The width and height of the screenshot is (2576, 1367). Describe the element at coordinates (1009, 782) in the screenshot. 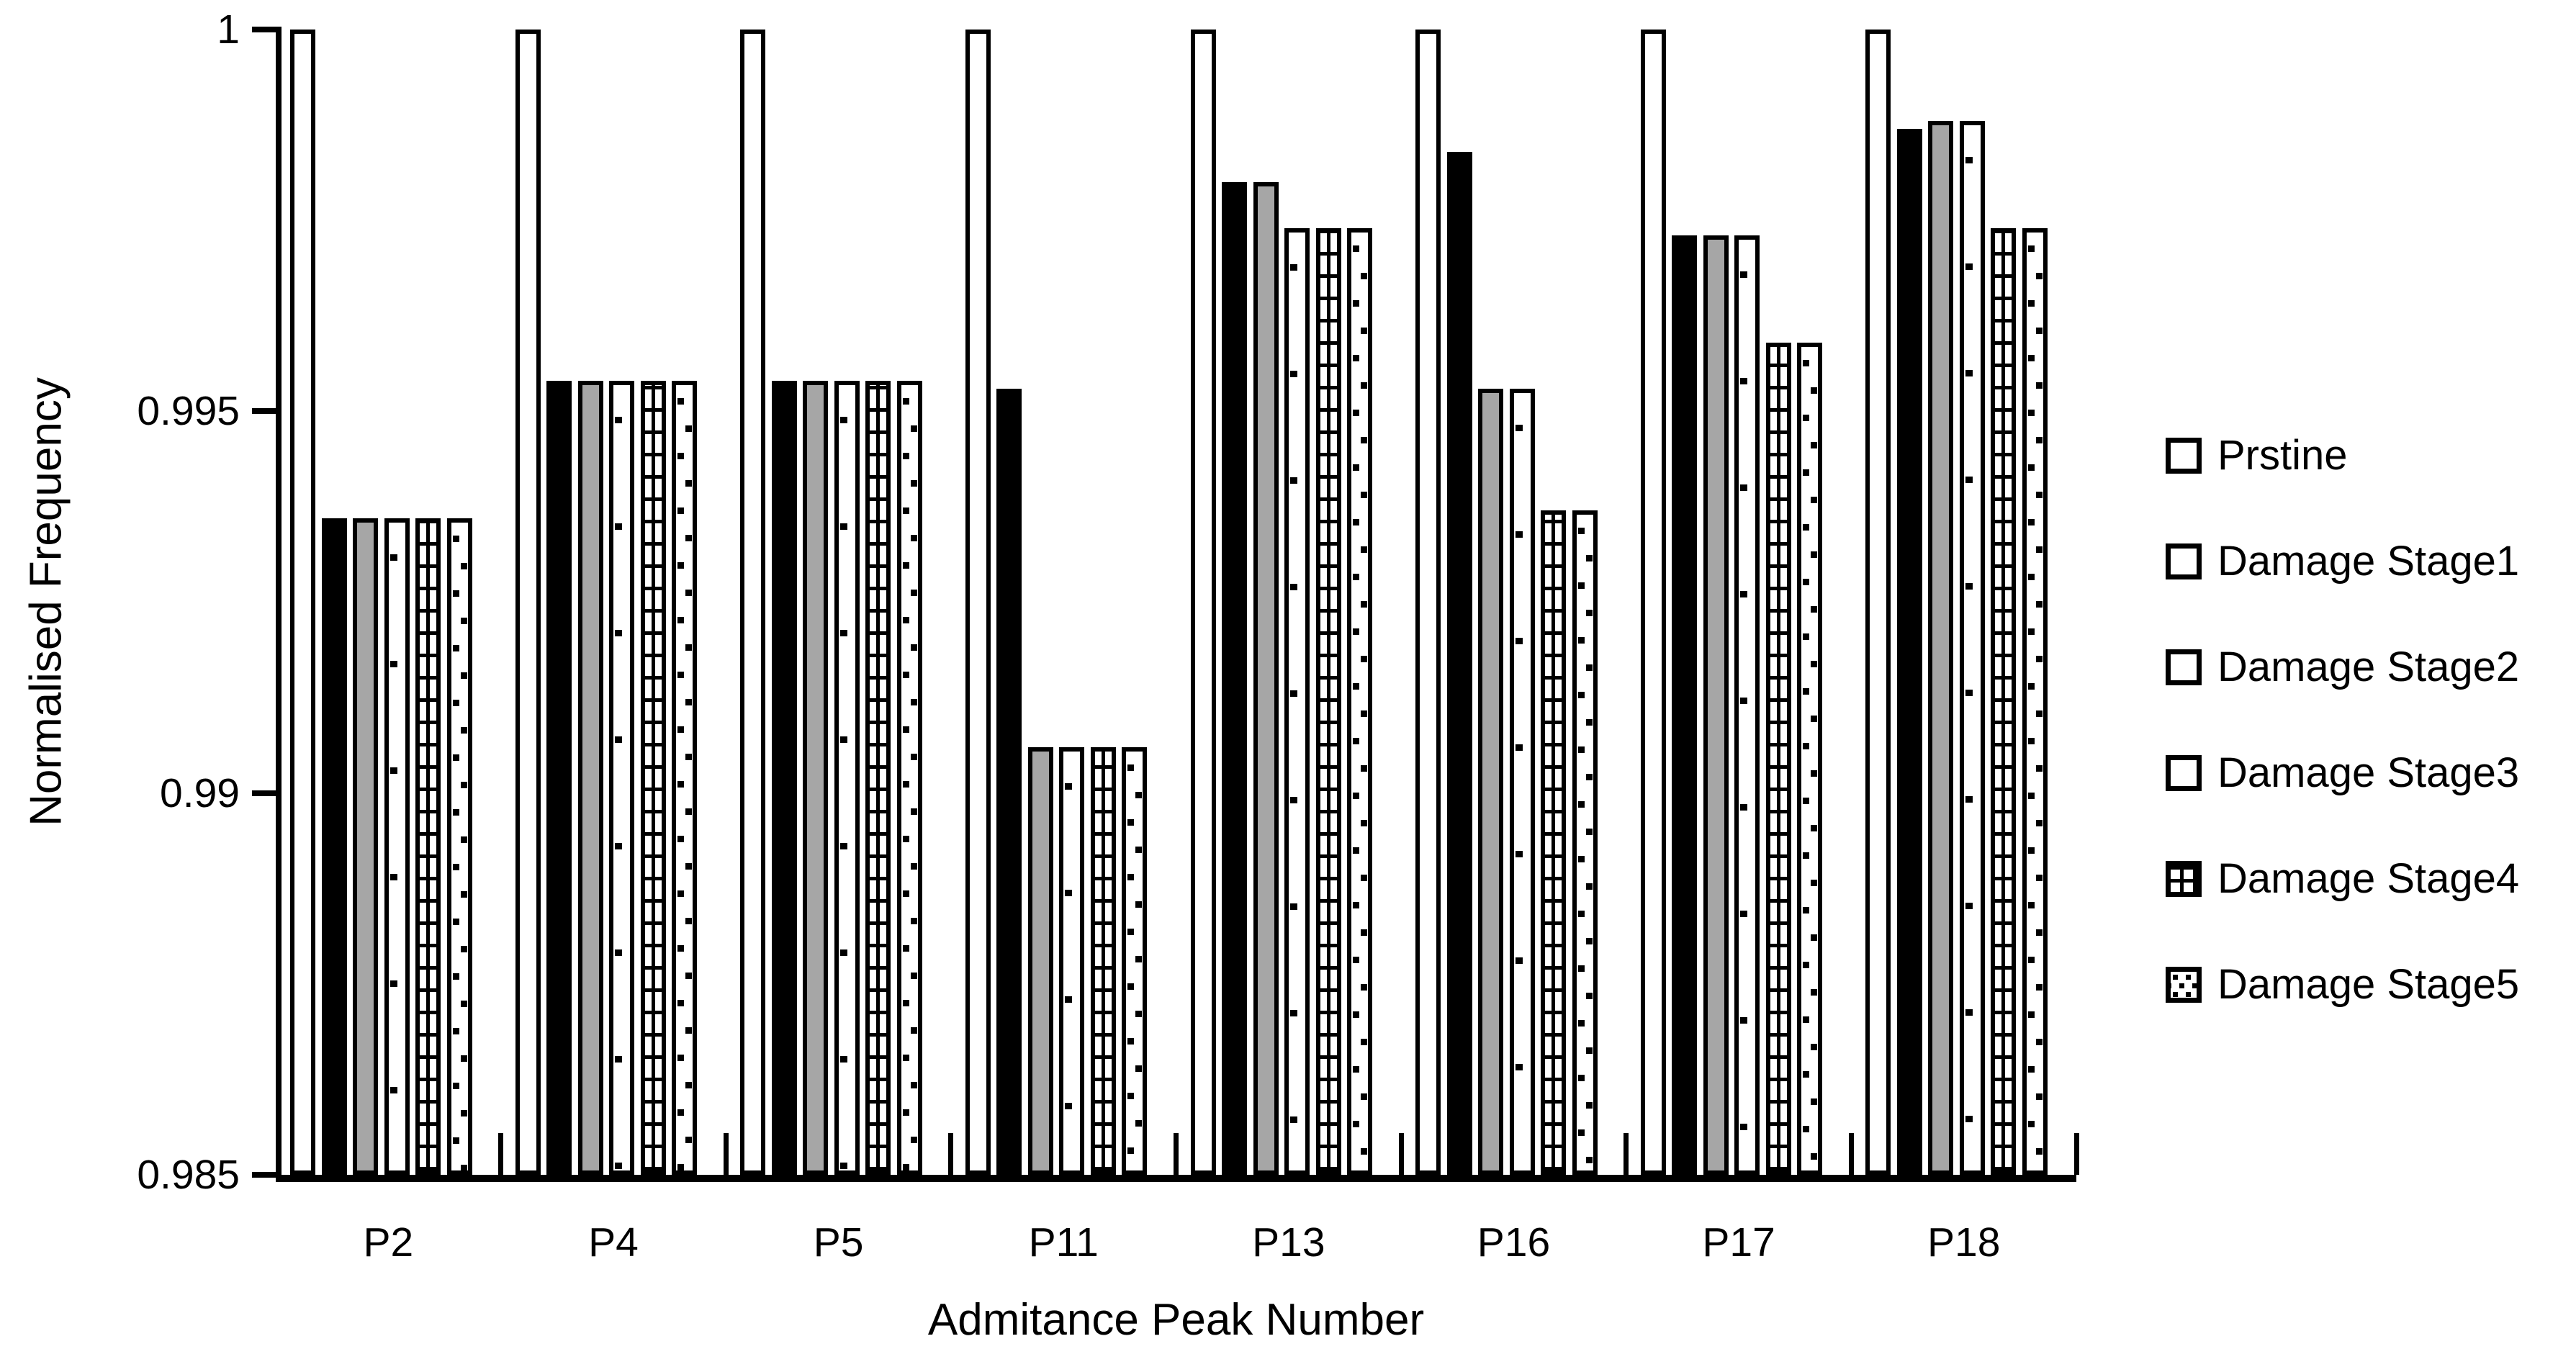

I see `bar-P11-black` at that location.